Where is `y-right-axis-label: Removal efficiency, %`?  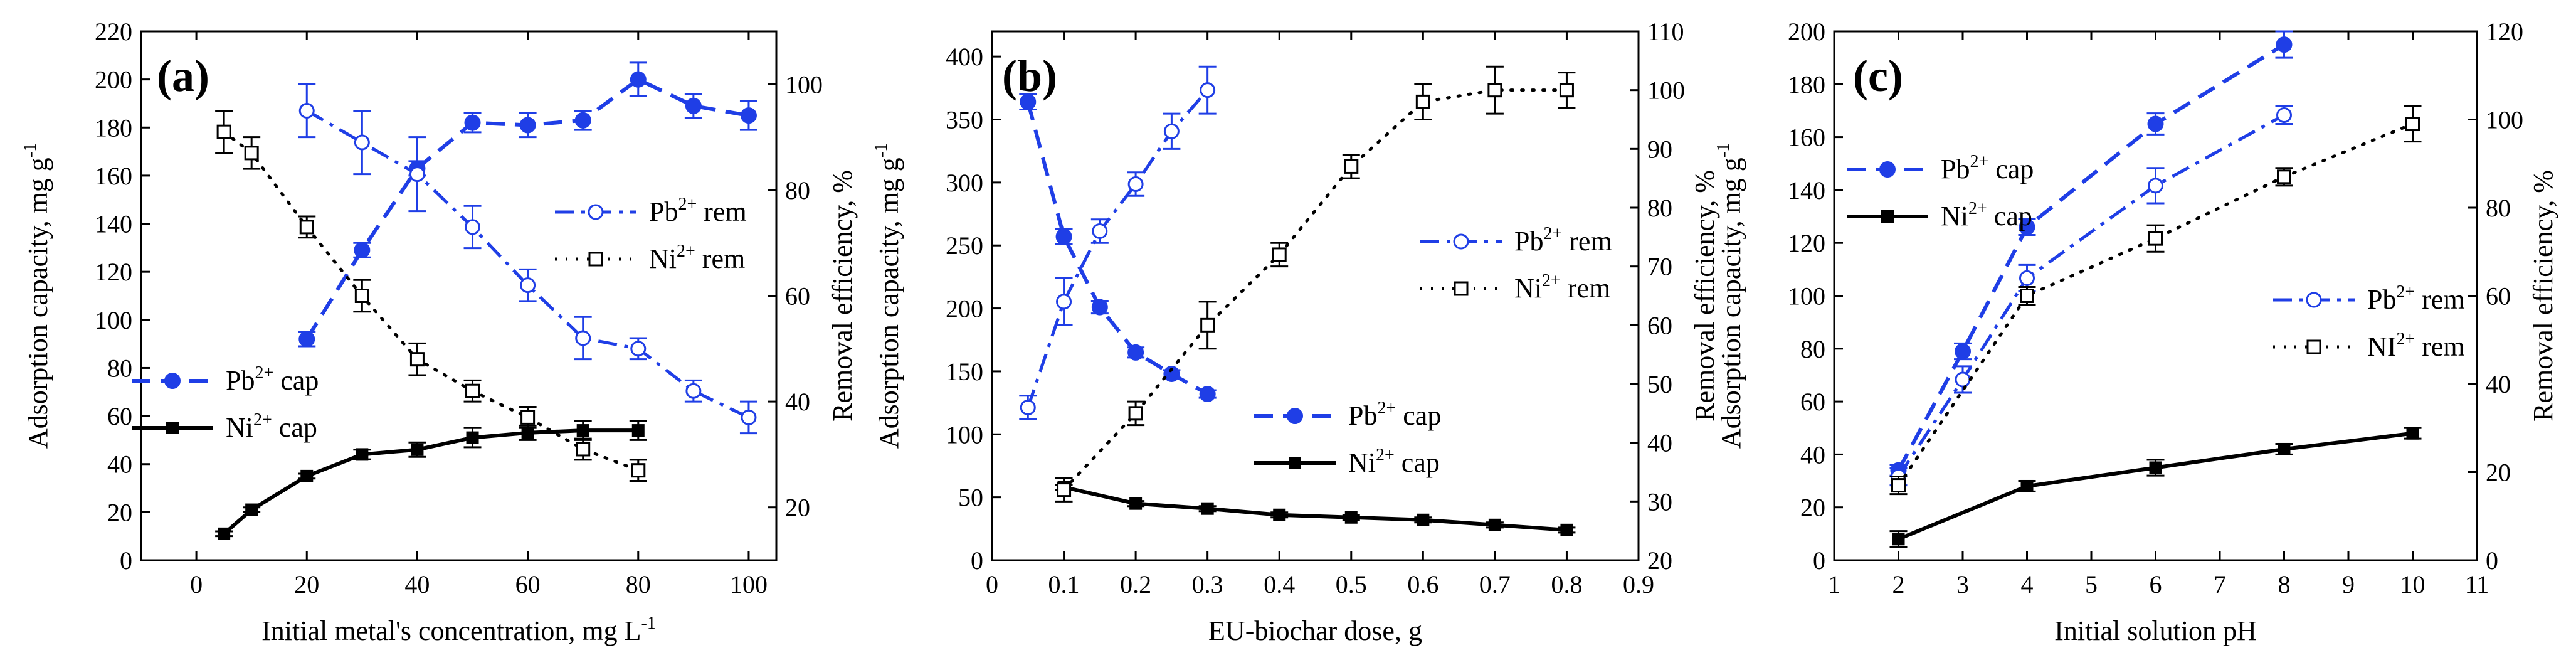 y-right-axis-label: Removal efficiency, % is located at coordinates (842, 296).